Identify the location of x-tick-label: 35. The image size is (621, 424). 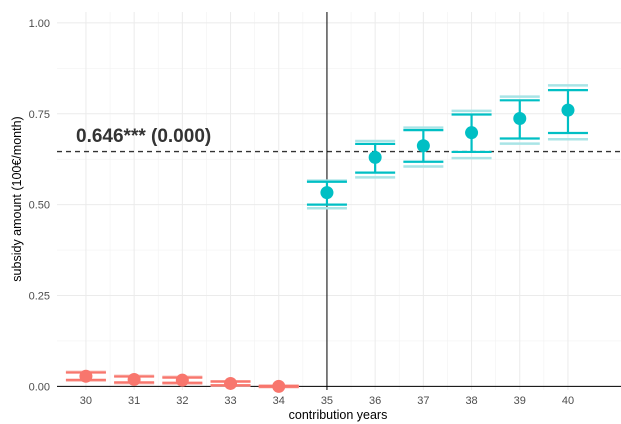
(327, 401).